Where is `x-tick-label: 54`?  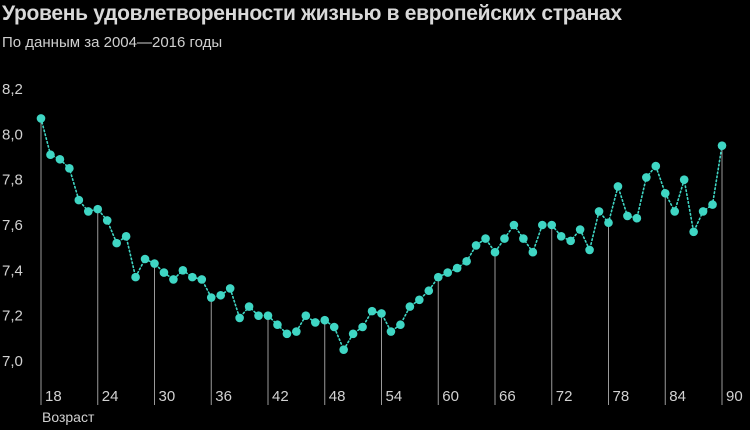 x-tick-label: 54 is located at coordinates (394, 396).